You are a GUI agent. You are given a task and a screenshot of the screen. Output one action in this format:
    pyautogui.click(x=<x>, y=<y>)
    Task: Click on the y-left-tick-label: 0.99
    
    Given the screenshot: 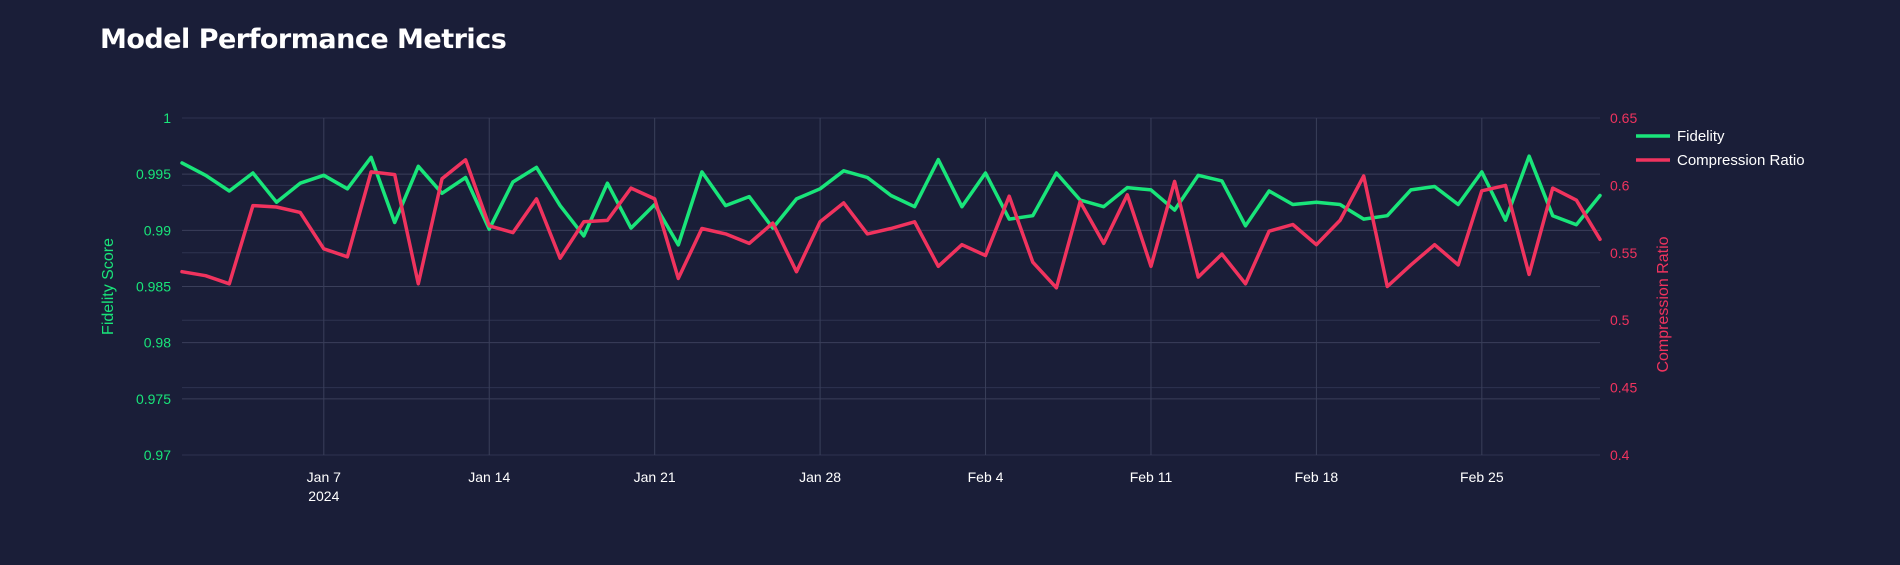 What is the action you would take?
    pyautogui.click(x=157, y=230)
    